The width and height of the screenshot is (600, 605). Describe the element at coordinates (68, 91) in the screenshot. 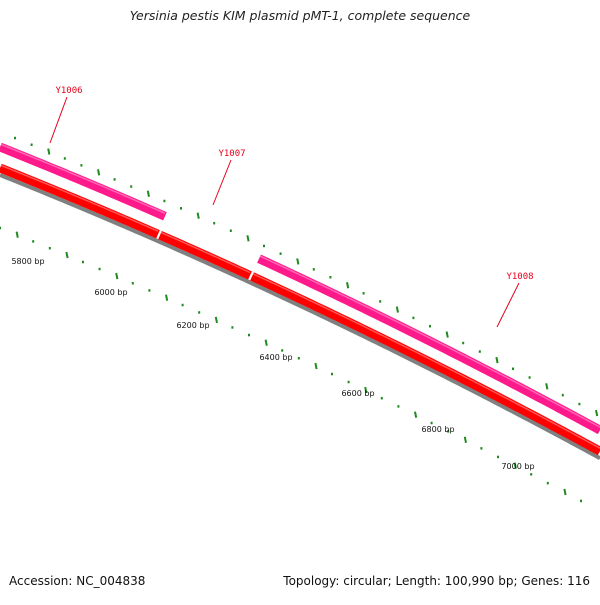

I see `gene-label-y1006: Y1006` at that location.